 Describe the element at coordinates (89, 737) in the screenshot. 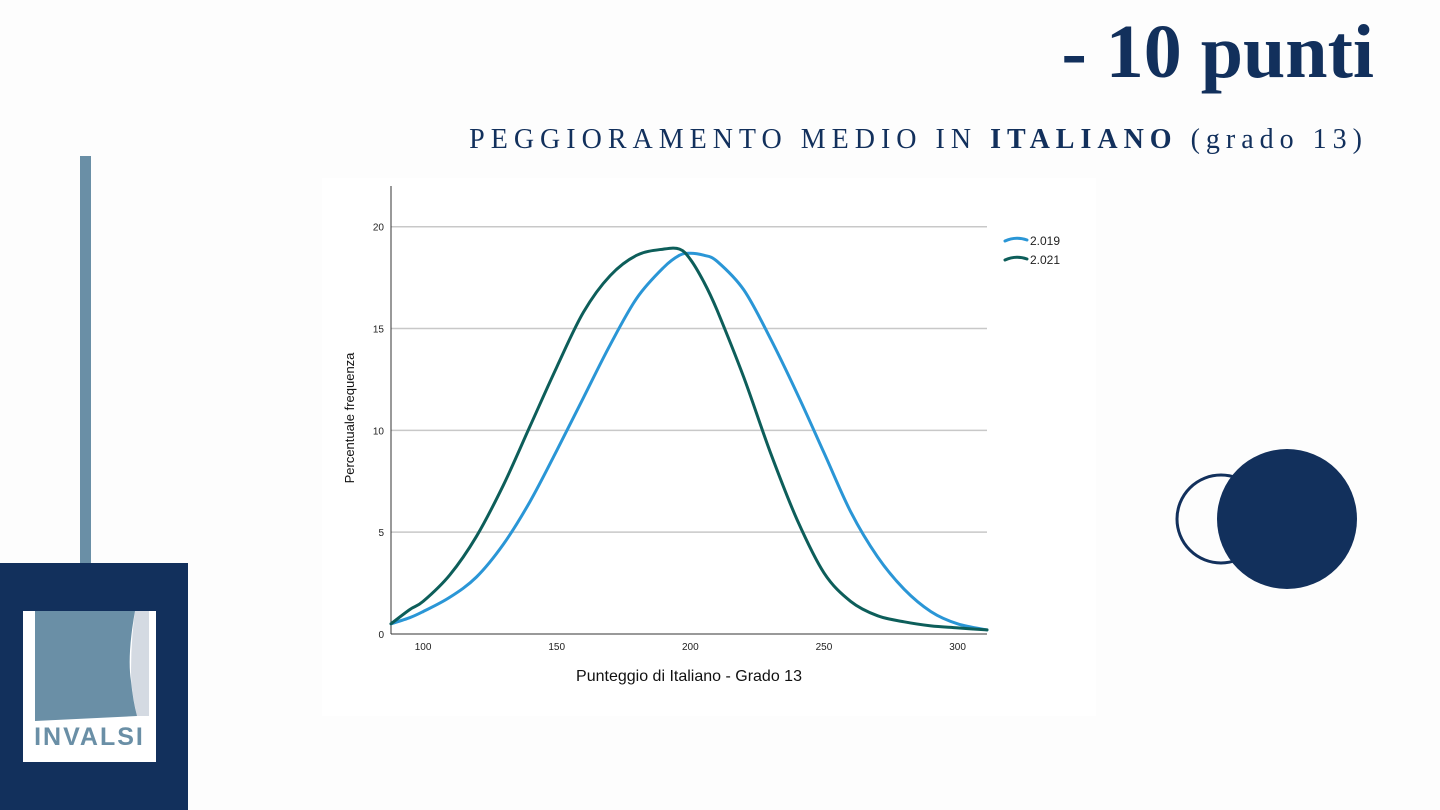

I see `logo-text: INVALSI` at that location.